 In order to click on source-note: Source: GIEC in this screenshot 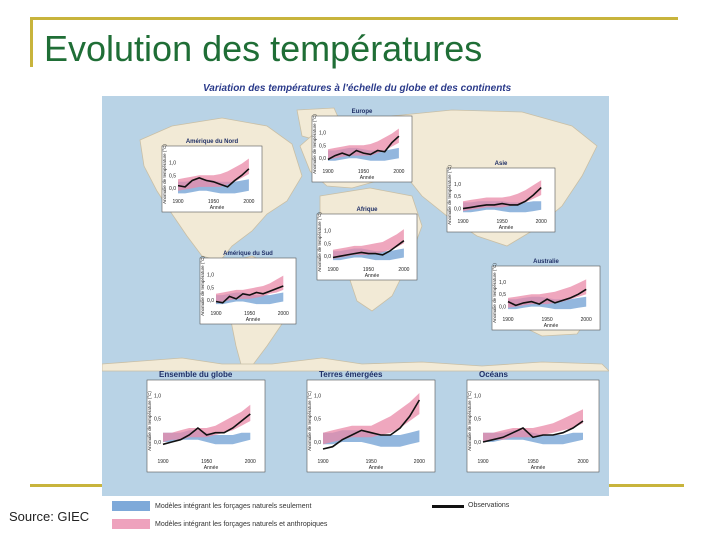, I will do `click(49, 516)`.